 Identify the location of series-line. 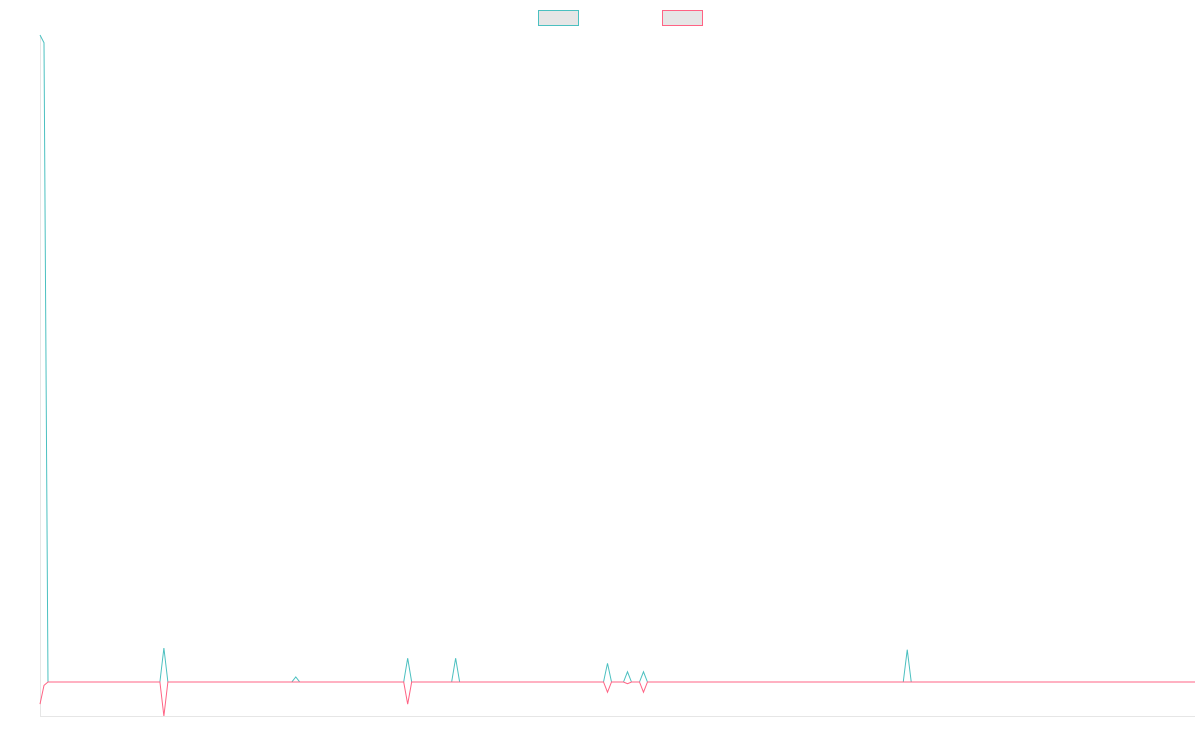
(617, 699).